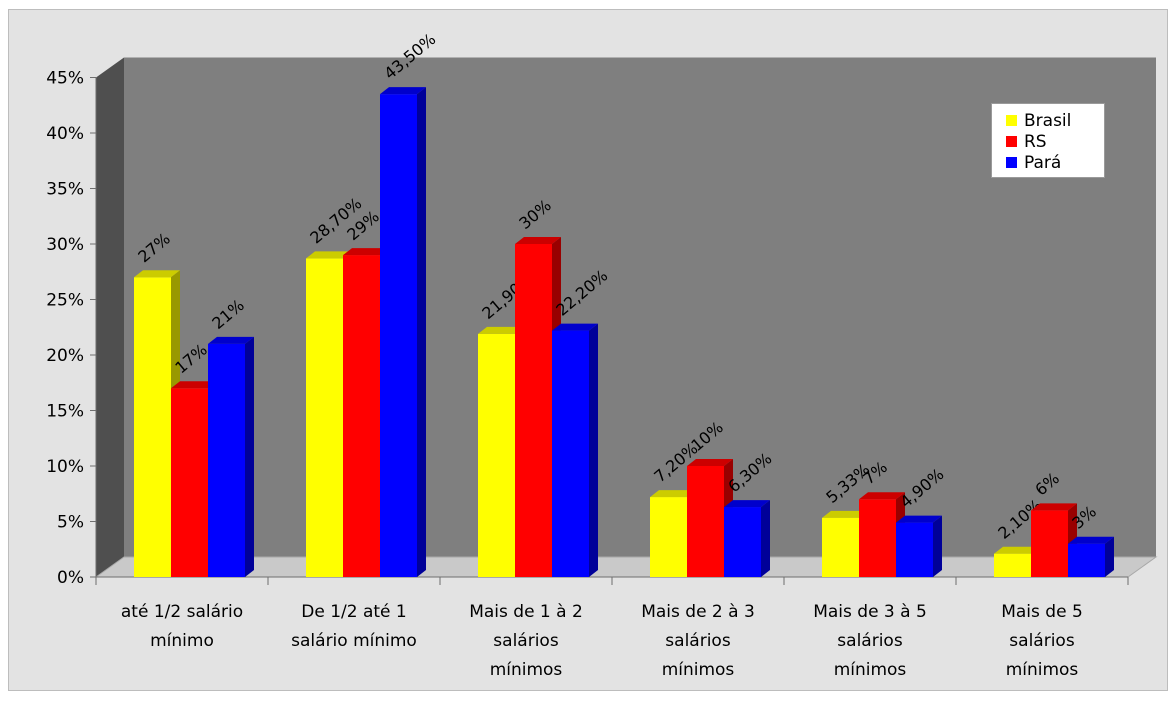 The height and width of the screenshot is (711, 1174). I want to click on y-tick-label: 20%, so click(65, 356).